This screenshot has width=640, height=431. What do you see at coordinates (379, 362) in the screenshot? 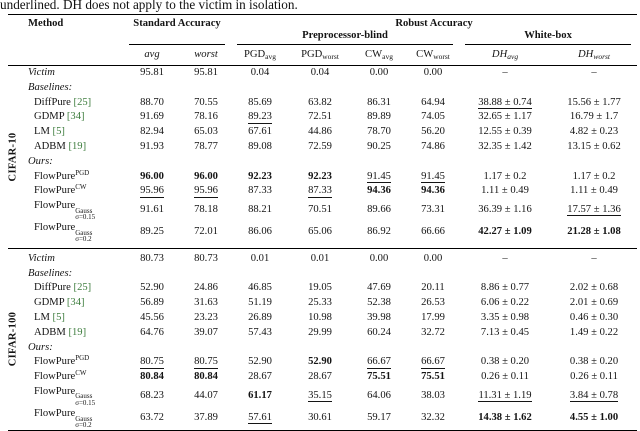
I see `value-cell: 66.67` at bounding box center [379, 362].